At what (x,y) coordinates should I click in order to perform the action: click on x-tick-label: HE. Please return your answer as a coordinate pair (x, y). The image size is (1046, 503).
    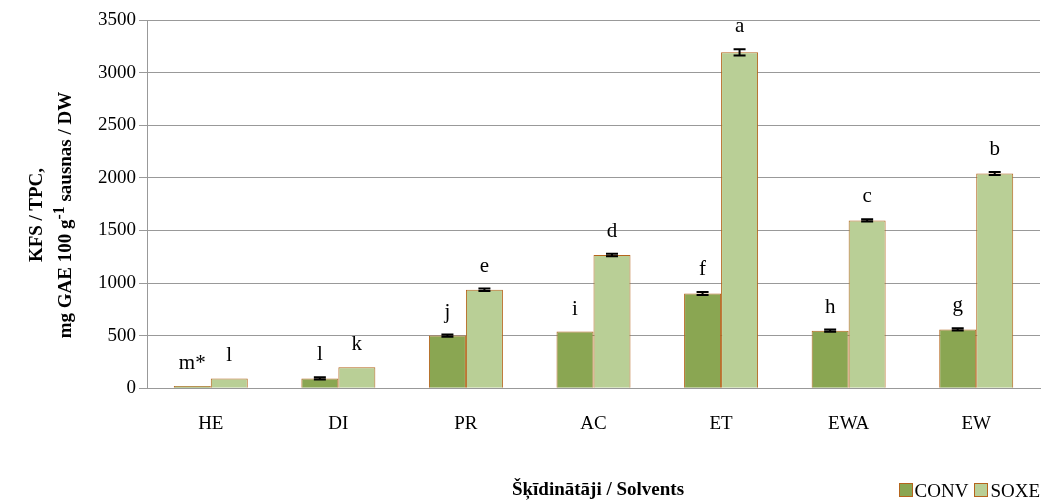
    Looking at the image, I should click on (211, 422).